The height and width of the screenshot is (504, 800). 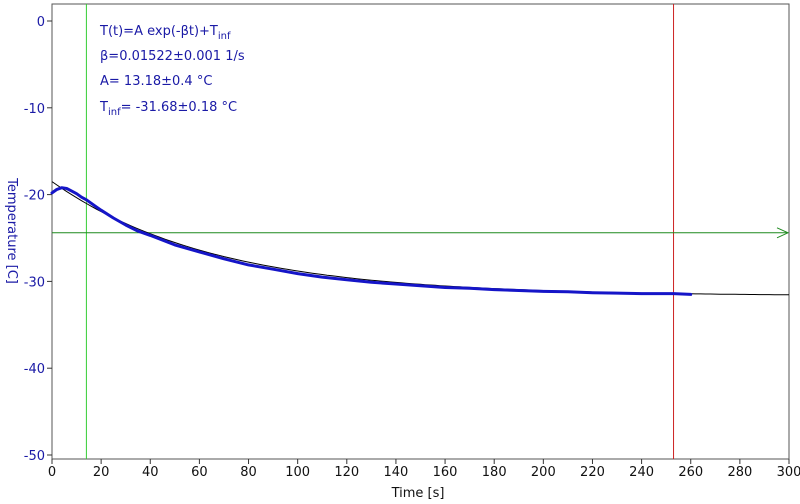 I want to click on x-tick-label: 300, so click(x=788, y=472).